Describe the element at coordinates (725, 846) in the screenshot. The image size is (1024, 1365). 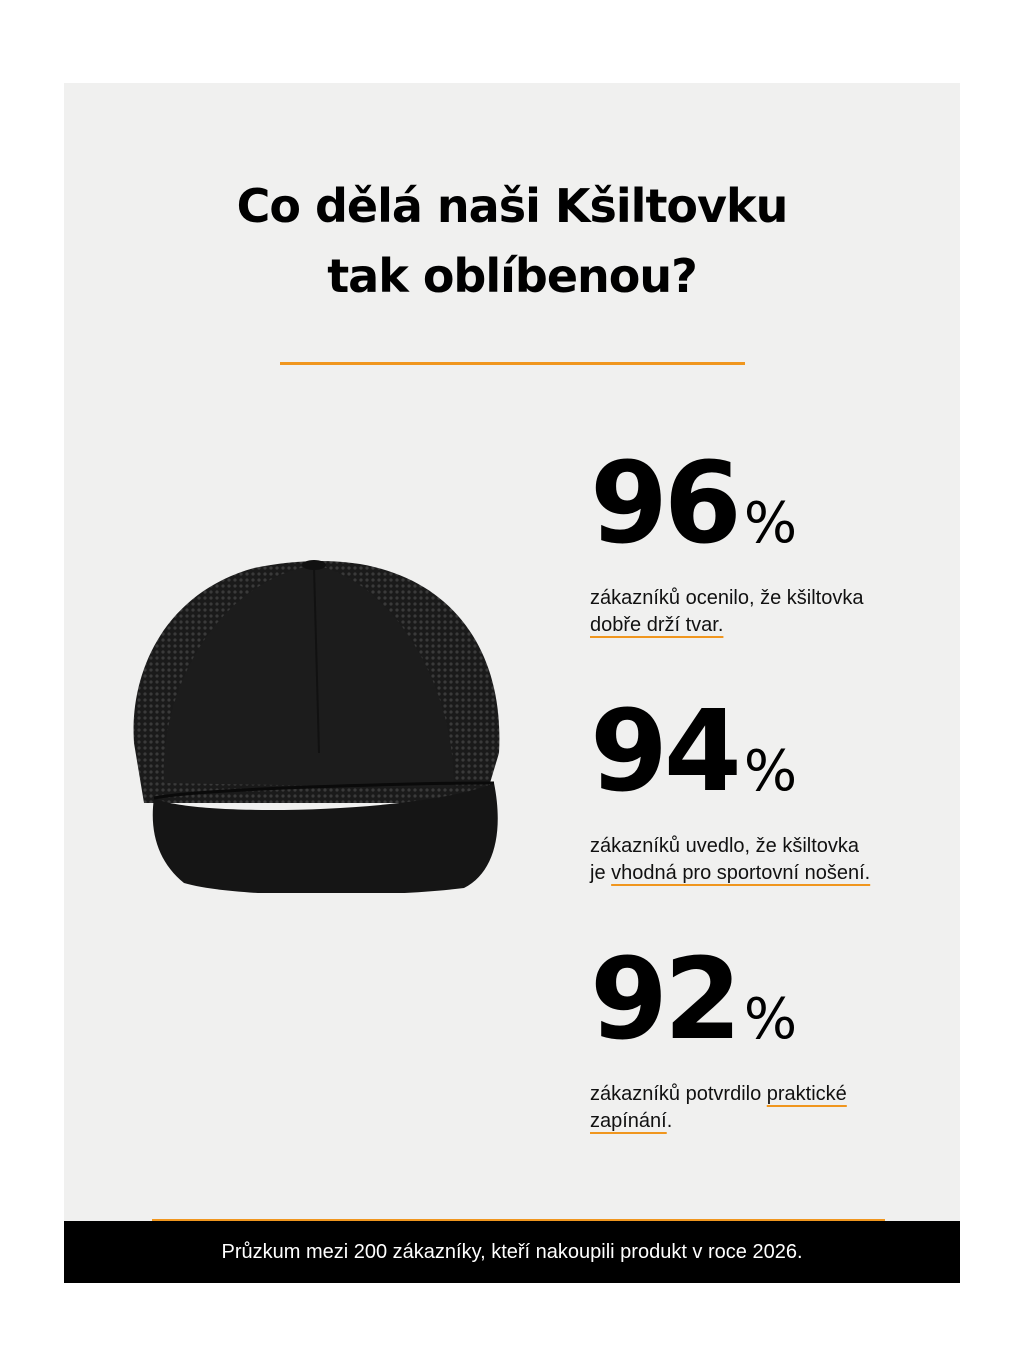
I see `stat-text: zákazníků uvedlo, že kšiltovka` at that location.